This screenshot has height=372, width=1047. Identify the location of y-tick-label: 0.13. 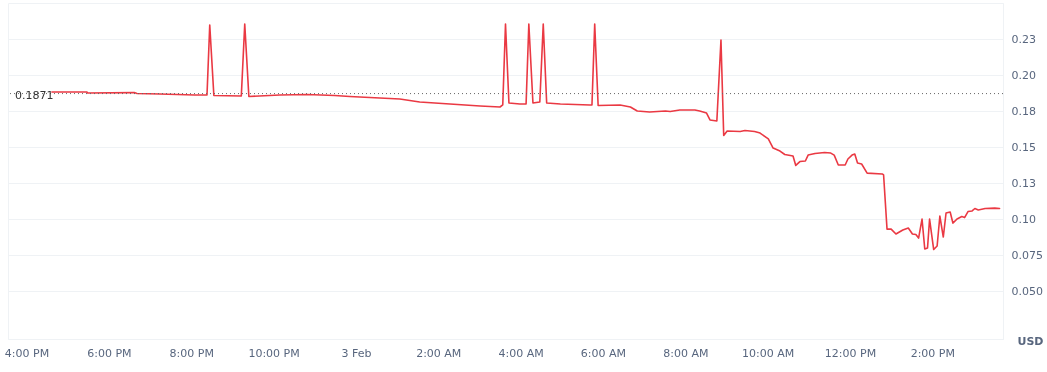
(1023, 183).